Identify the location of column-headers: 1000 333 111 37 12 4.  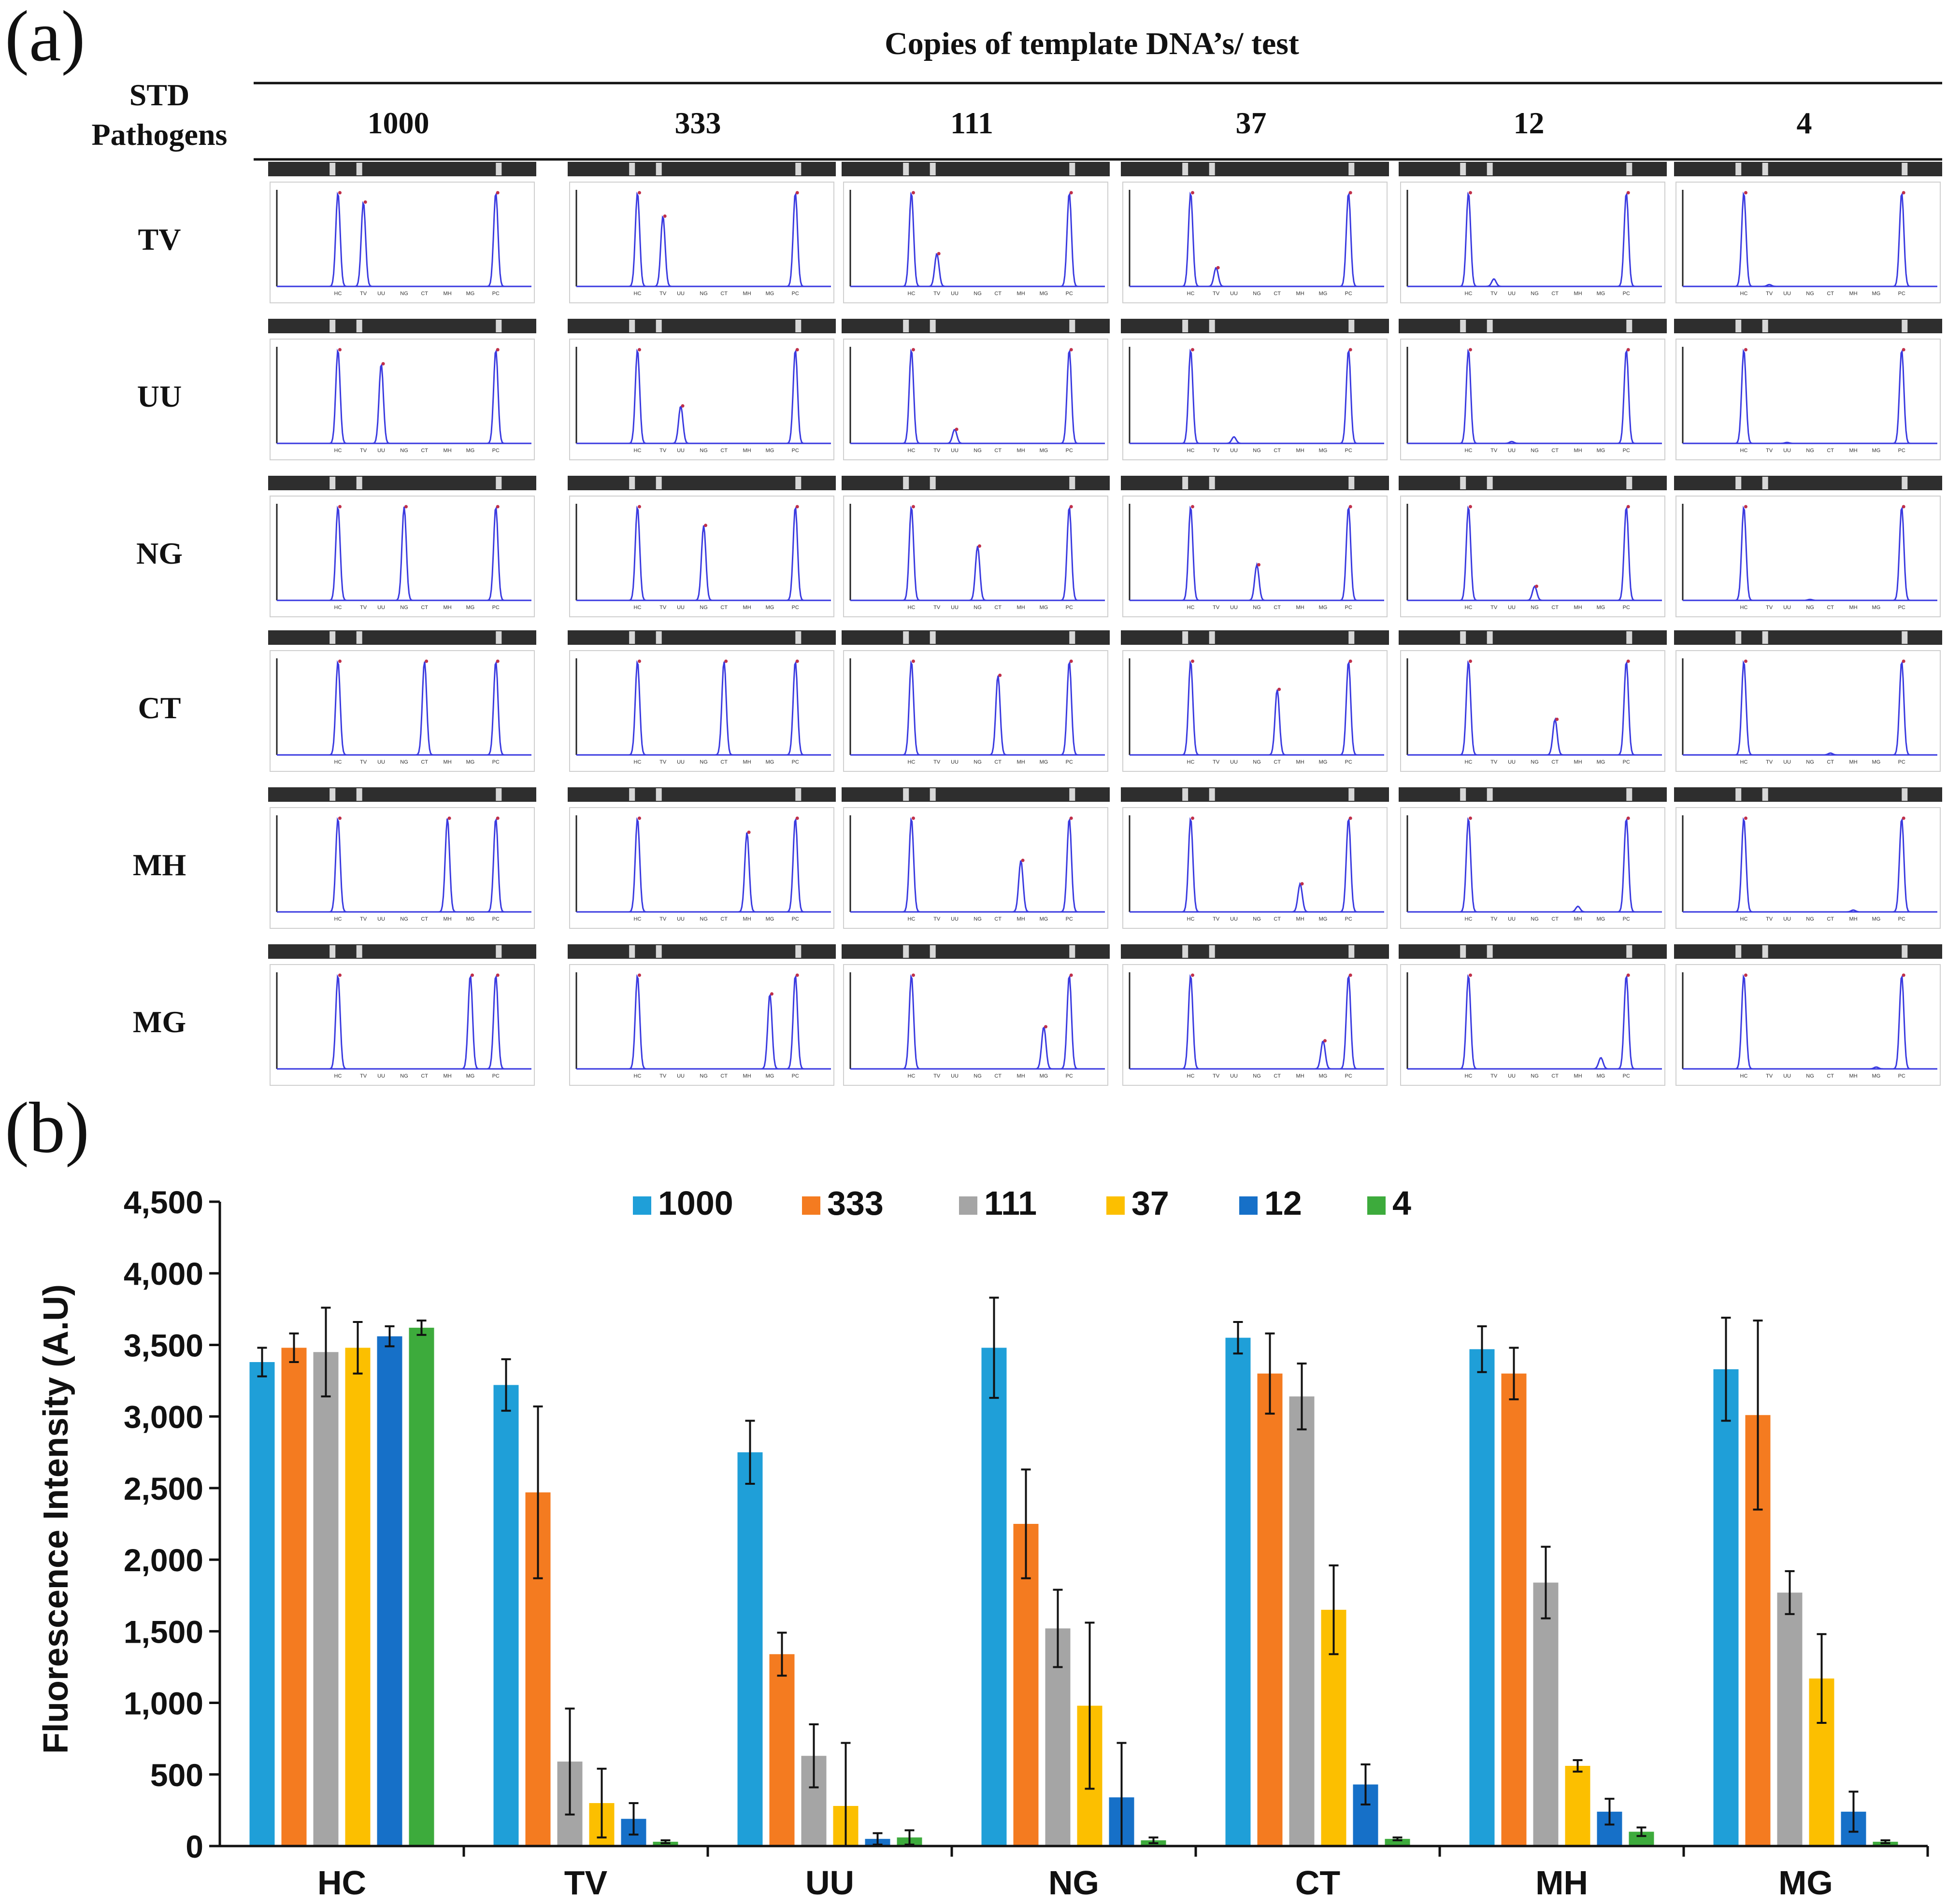
(1090, 123).